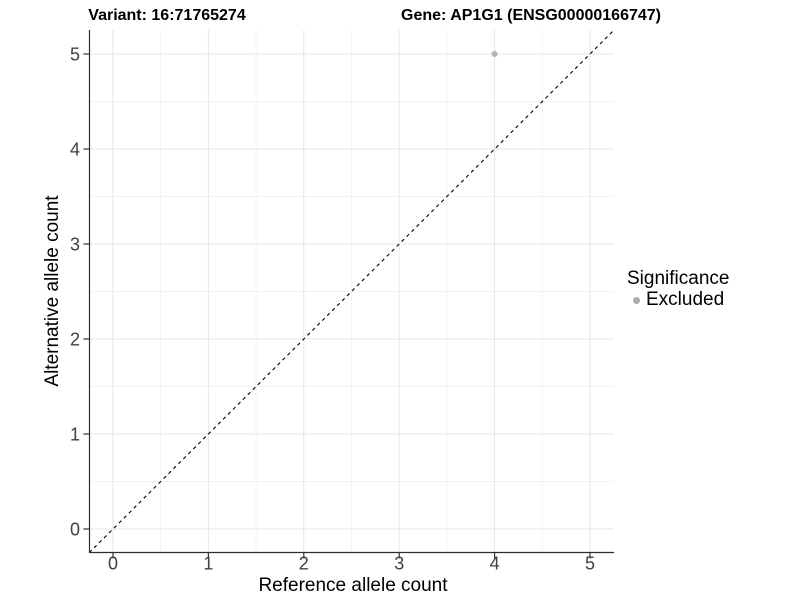 The height and width of the screenshot is (600, 800). Describe the element at coordinates (685, 299) in the screenshot. I see `legend-item-label: Excluded` at that location.